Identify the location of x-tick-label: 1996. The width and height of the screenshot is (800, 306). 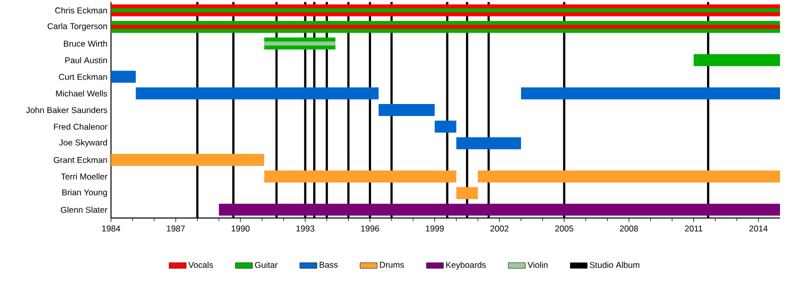
(370, 229).